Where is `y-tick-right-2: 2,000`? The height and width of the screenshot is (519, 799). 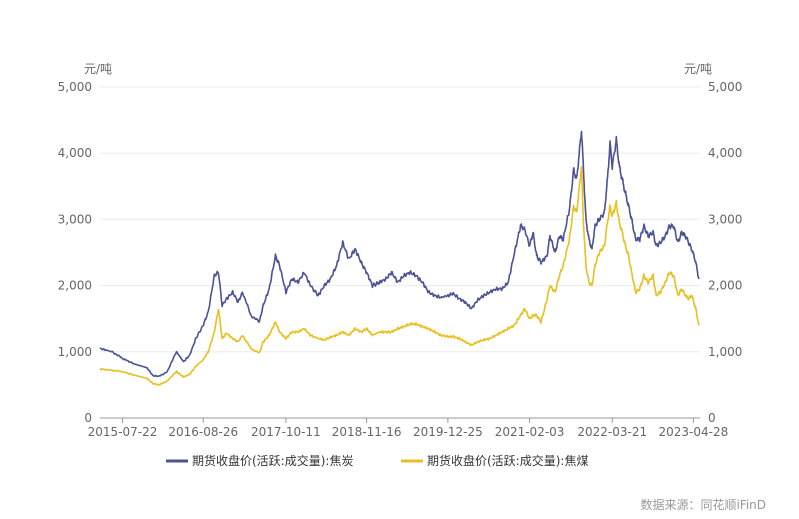
y-tick-right-2: 2,000 is located at coordinates (725, 286).